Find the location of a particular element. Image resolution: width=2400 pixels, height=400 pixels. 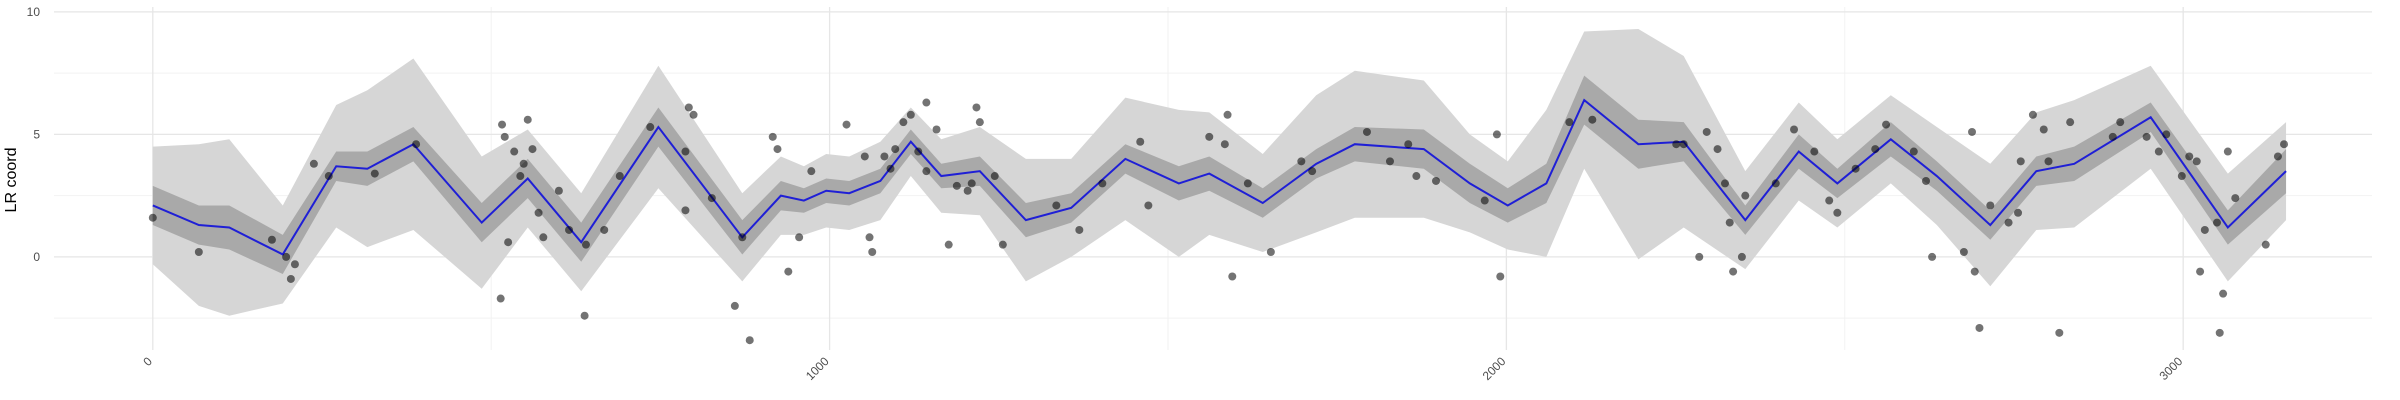

x-tick-label: 0 is located at coordinates (147, 361).